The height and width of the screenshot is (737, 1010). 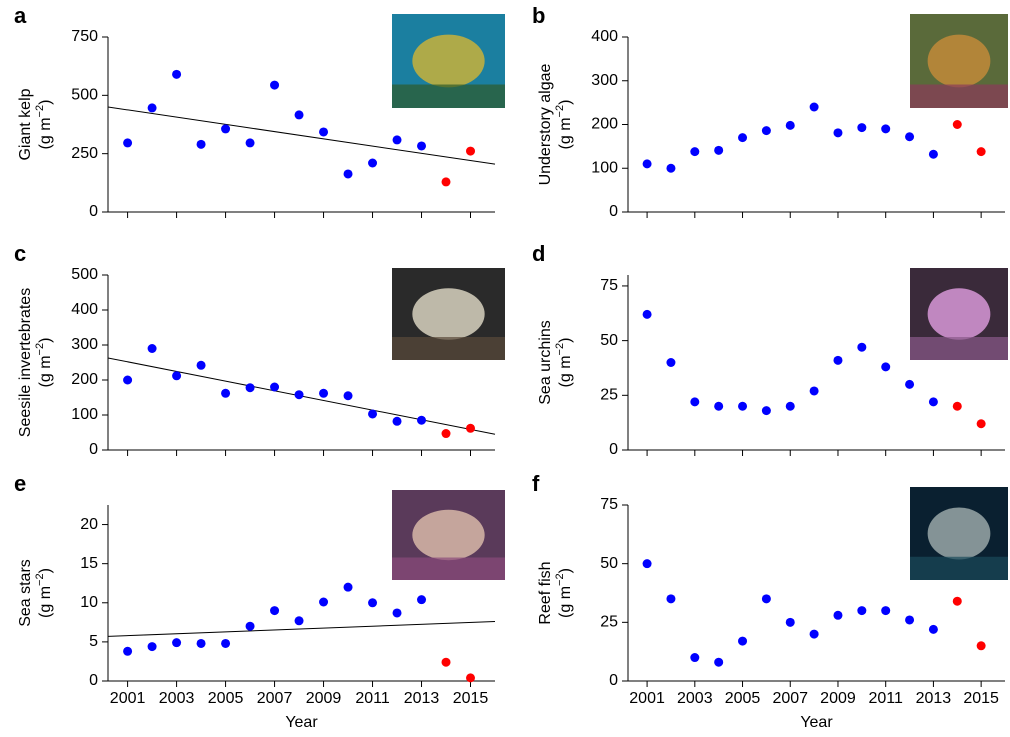 What do you see at coordinates (89, 602) in the screenshot?
I see `y-tick-label: 10` at bounding box center [89, 602].